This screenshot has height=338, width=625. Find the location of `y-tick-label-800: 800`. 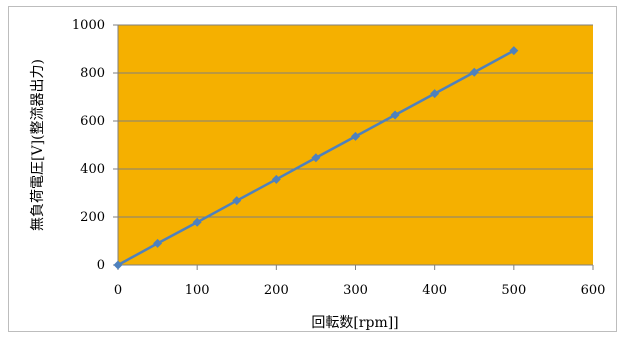

y-tick-label-800: 800 is located at coordinates (92, 73).